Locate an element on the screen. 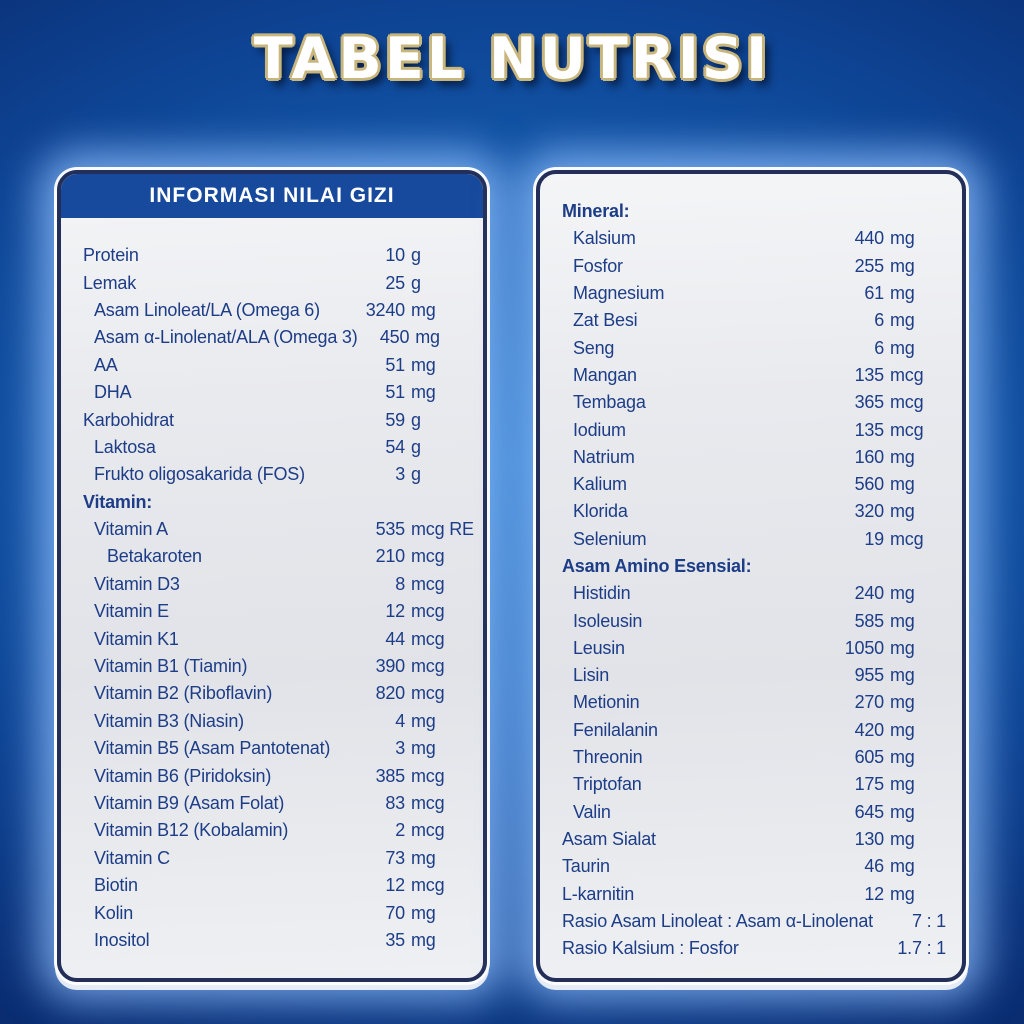 Image resolution: width=1024 pixels, height=1024 pixels. nutrient-row: Karbohidrat 59 g is located at coordinates (275, 419).